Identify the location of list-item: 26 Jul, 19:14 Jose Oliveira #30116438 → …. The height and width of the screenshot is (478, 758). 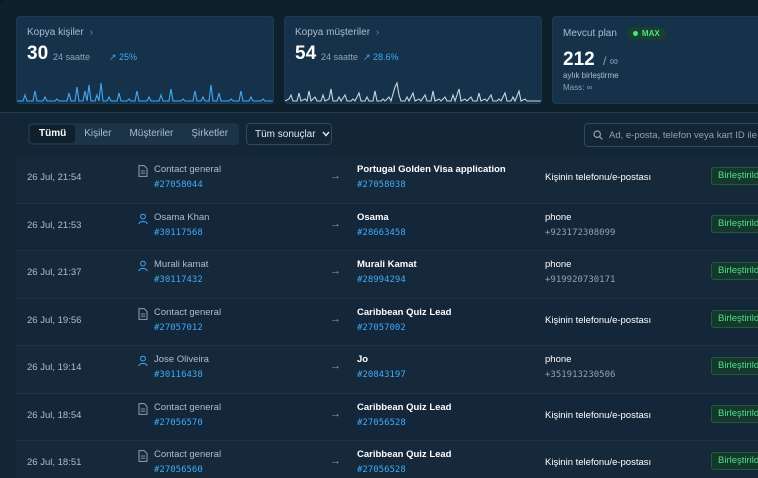
(387, 370).